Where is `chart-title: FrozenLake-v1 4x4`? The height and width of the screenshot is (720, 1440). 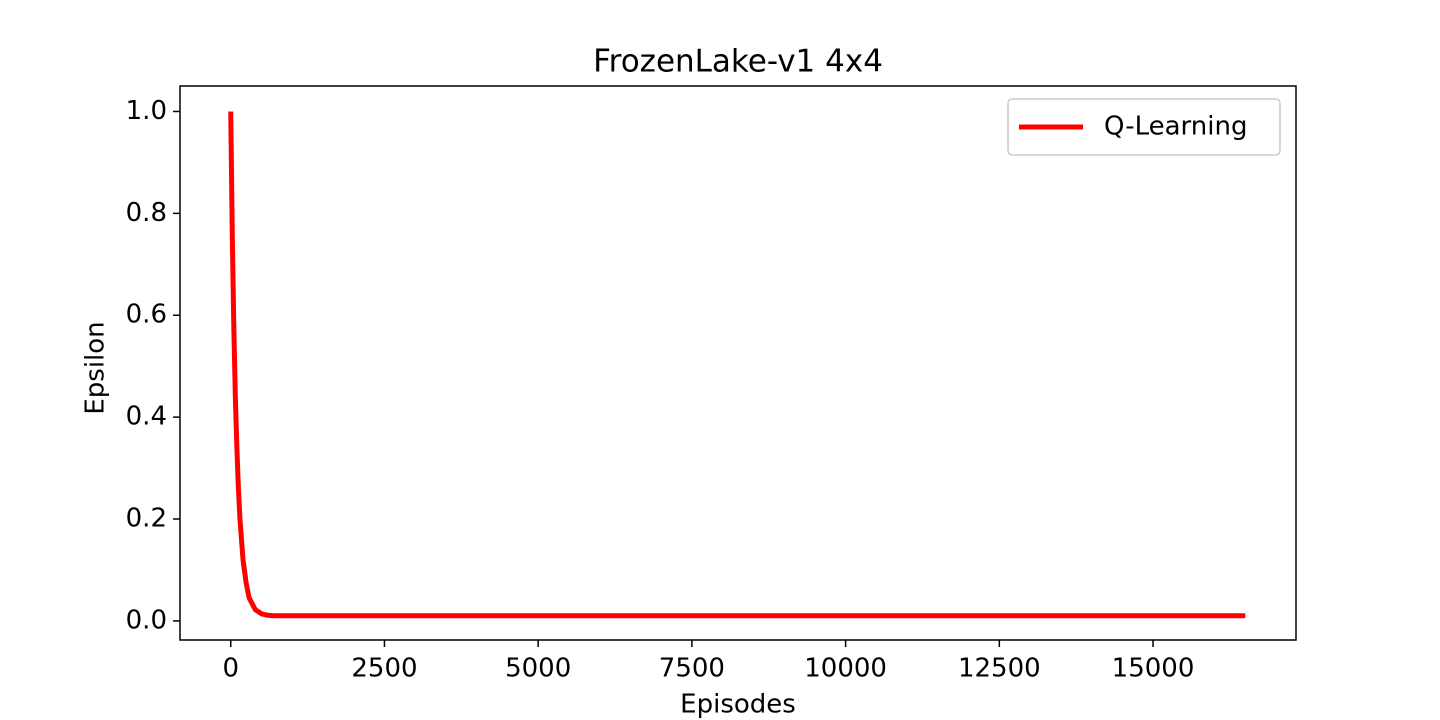
chart-title: FrozenLake-v1 4x4 is located at coordinates (738, 62).